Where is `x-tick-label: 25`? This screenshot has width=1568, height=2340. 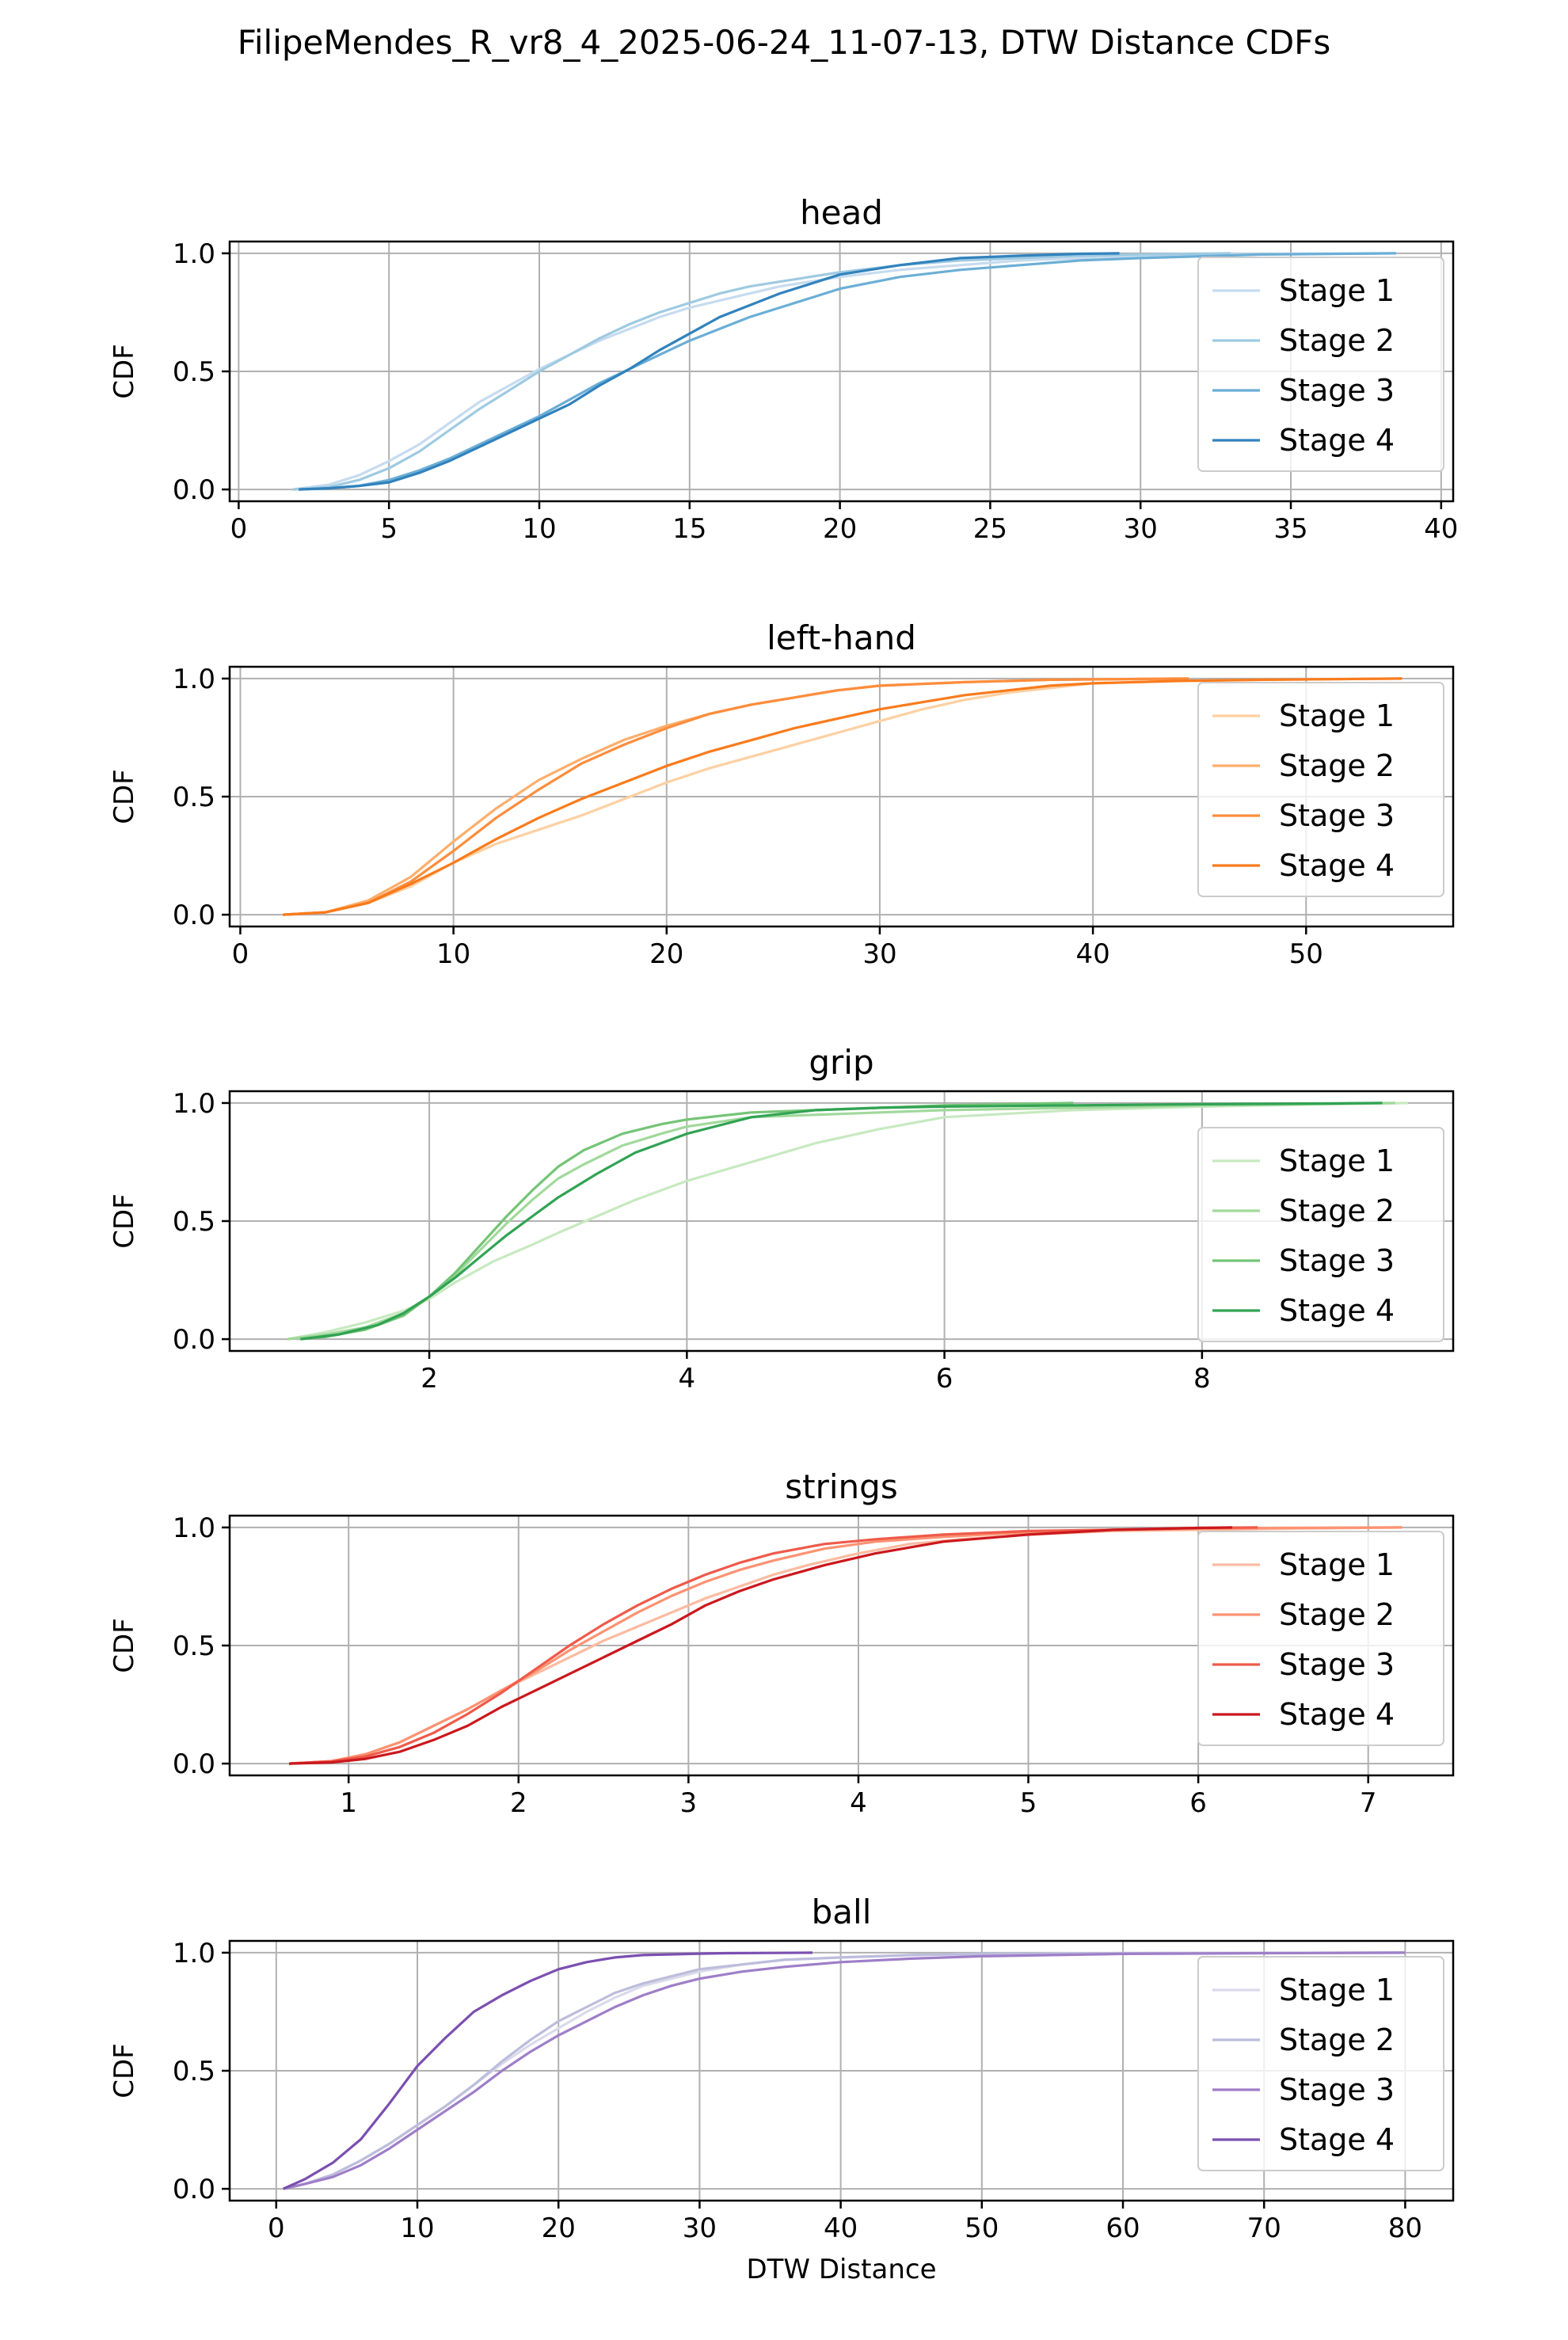 x-tick-label: 25 is located at coordinates (990, 529).